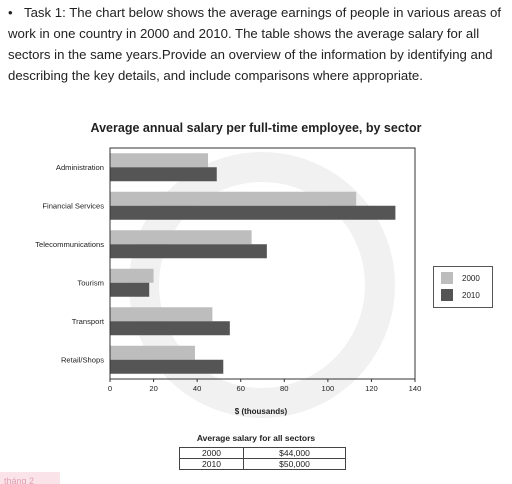 The image size is (512, 484). What do you see at coordinates (447, 278) in the screenshot?
I see `legend-swatch-2000` at bounding box center [447, 278].